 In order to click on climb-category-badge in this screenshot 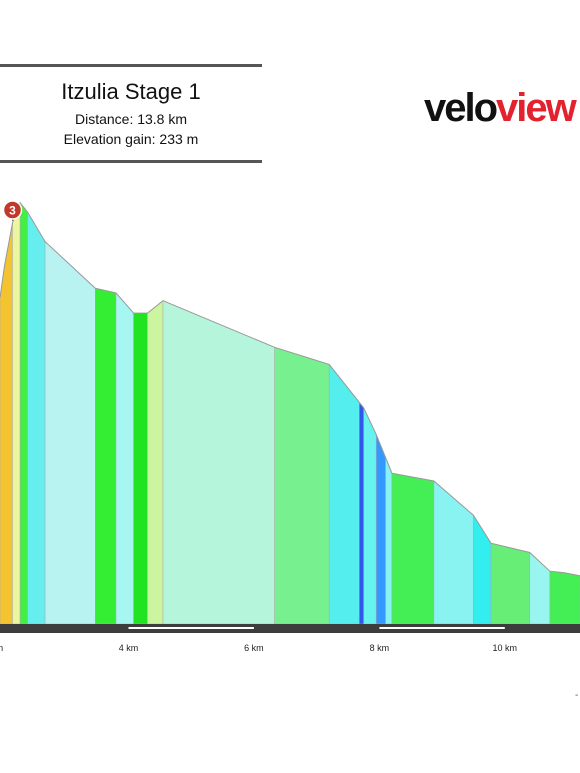, I will do `click(12, 210)`.